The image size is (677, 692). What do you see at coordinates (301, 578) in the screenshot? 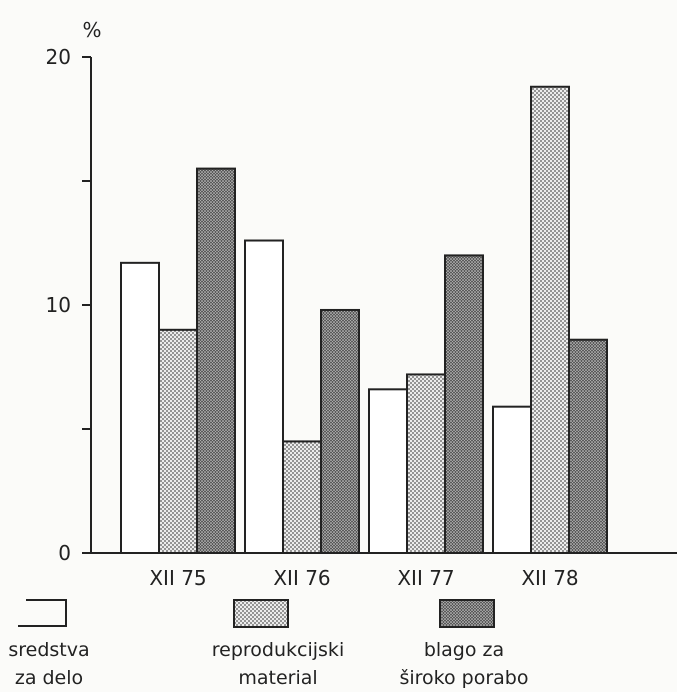
I see `x-tick-label: XII 76` at bounding box center [301, 578].